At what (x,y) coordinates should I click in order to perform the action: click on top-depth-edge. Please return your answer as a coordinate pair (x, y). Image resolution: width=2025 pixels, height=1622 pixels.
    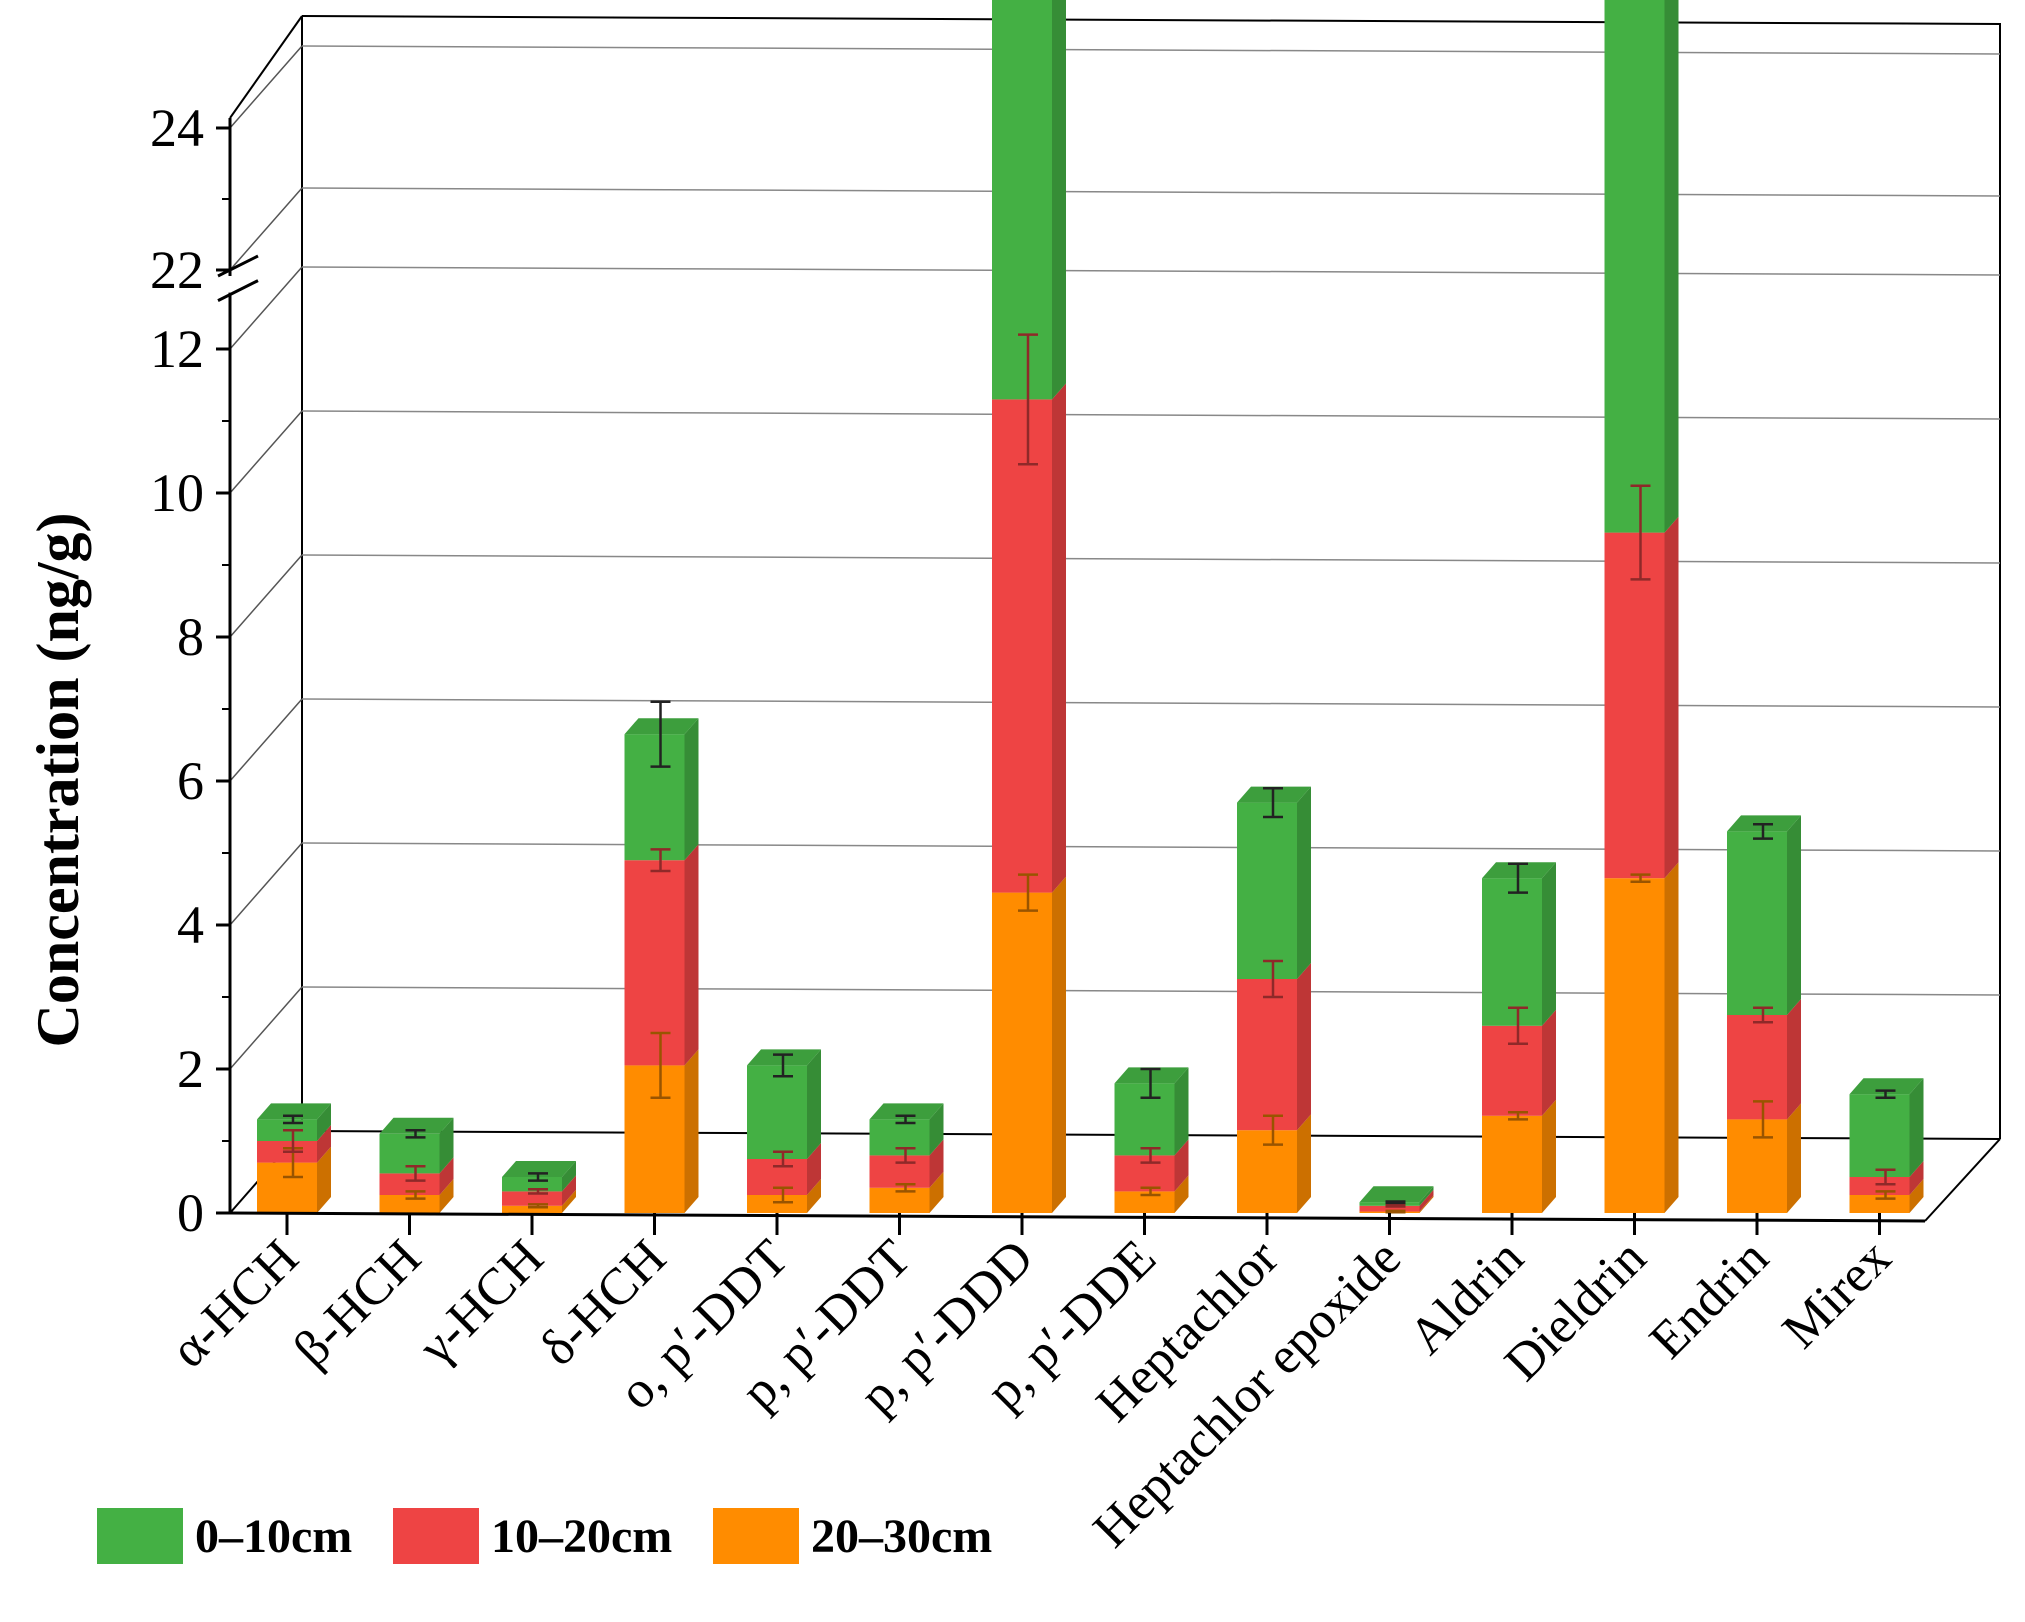
    Looking at the image, I should click on (266, 67).